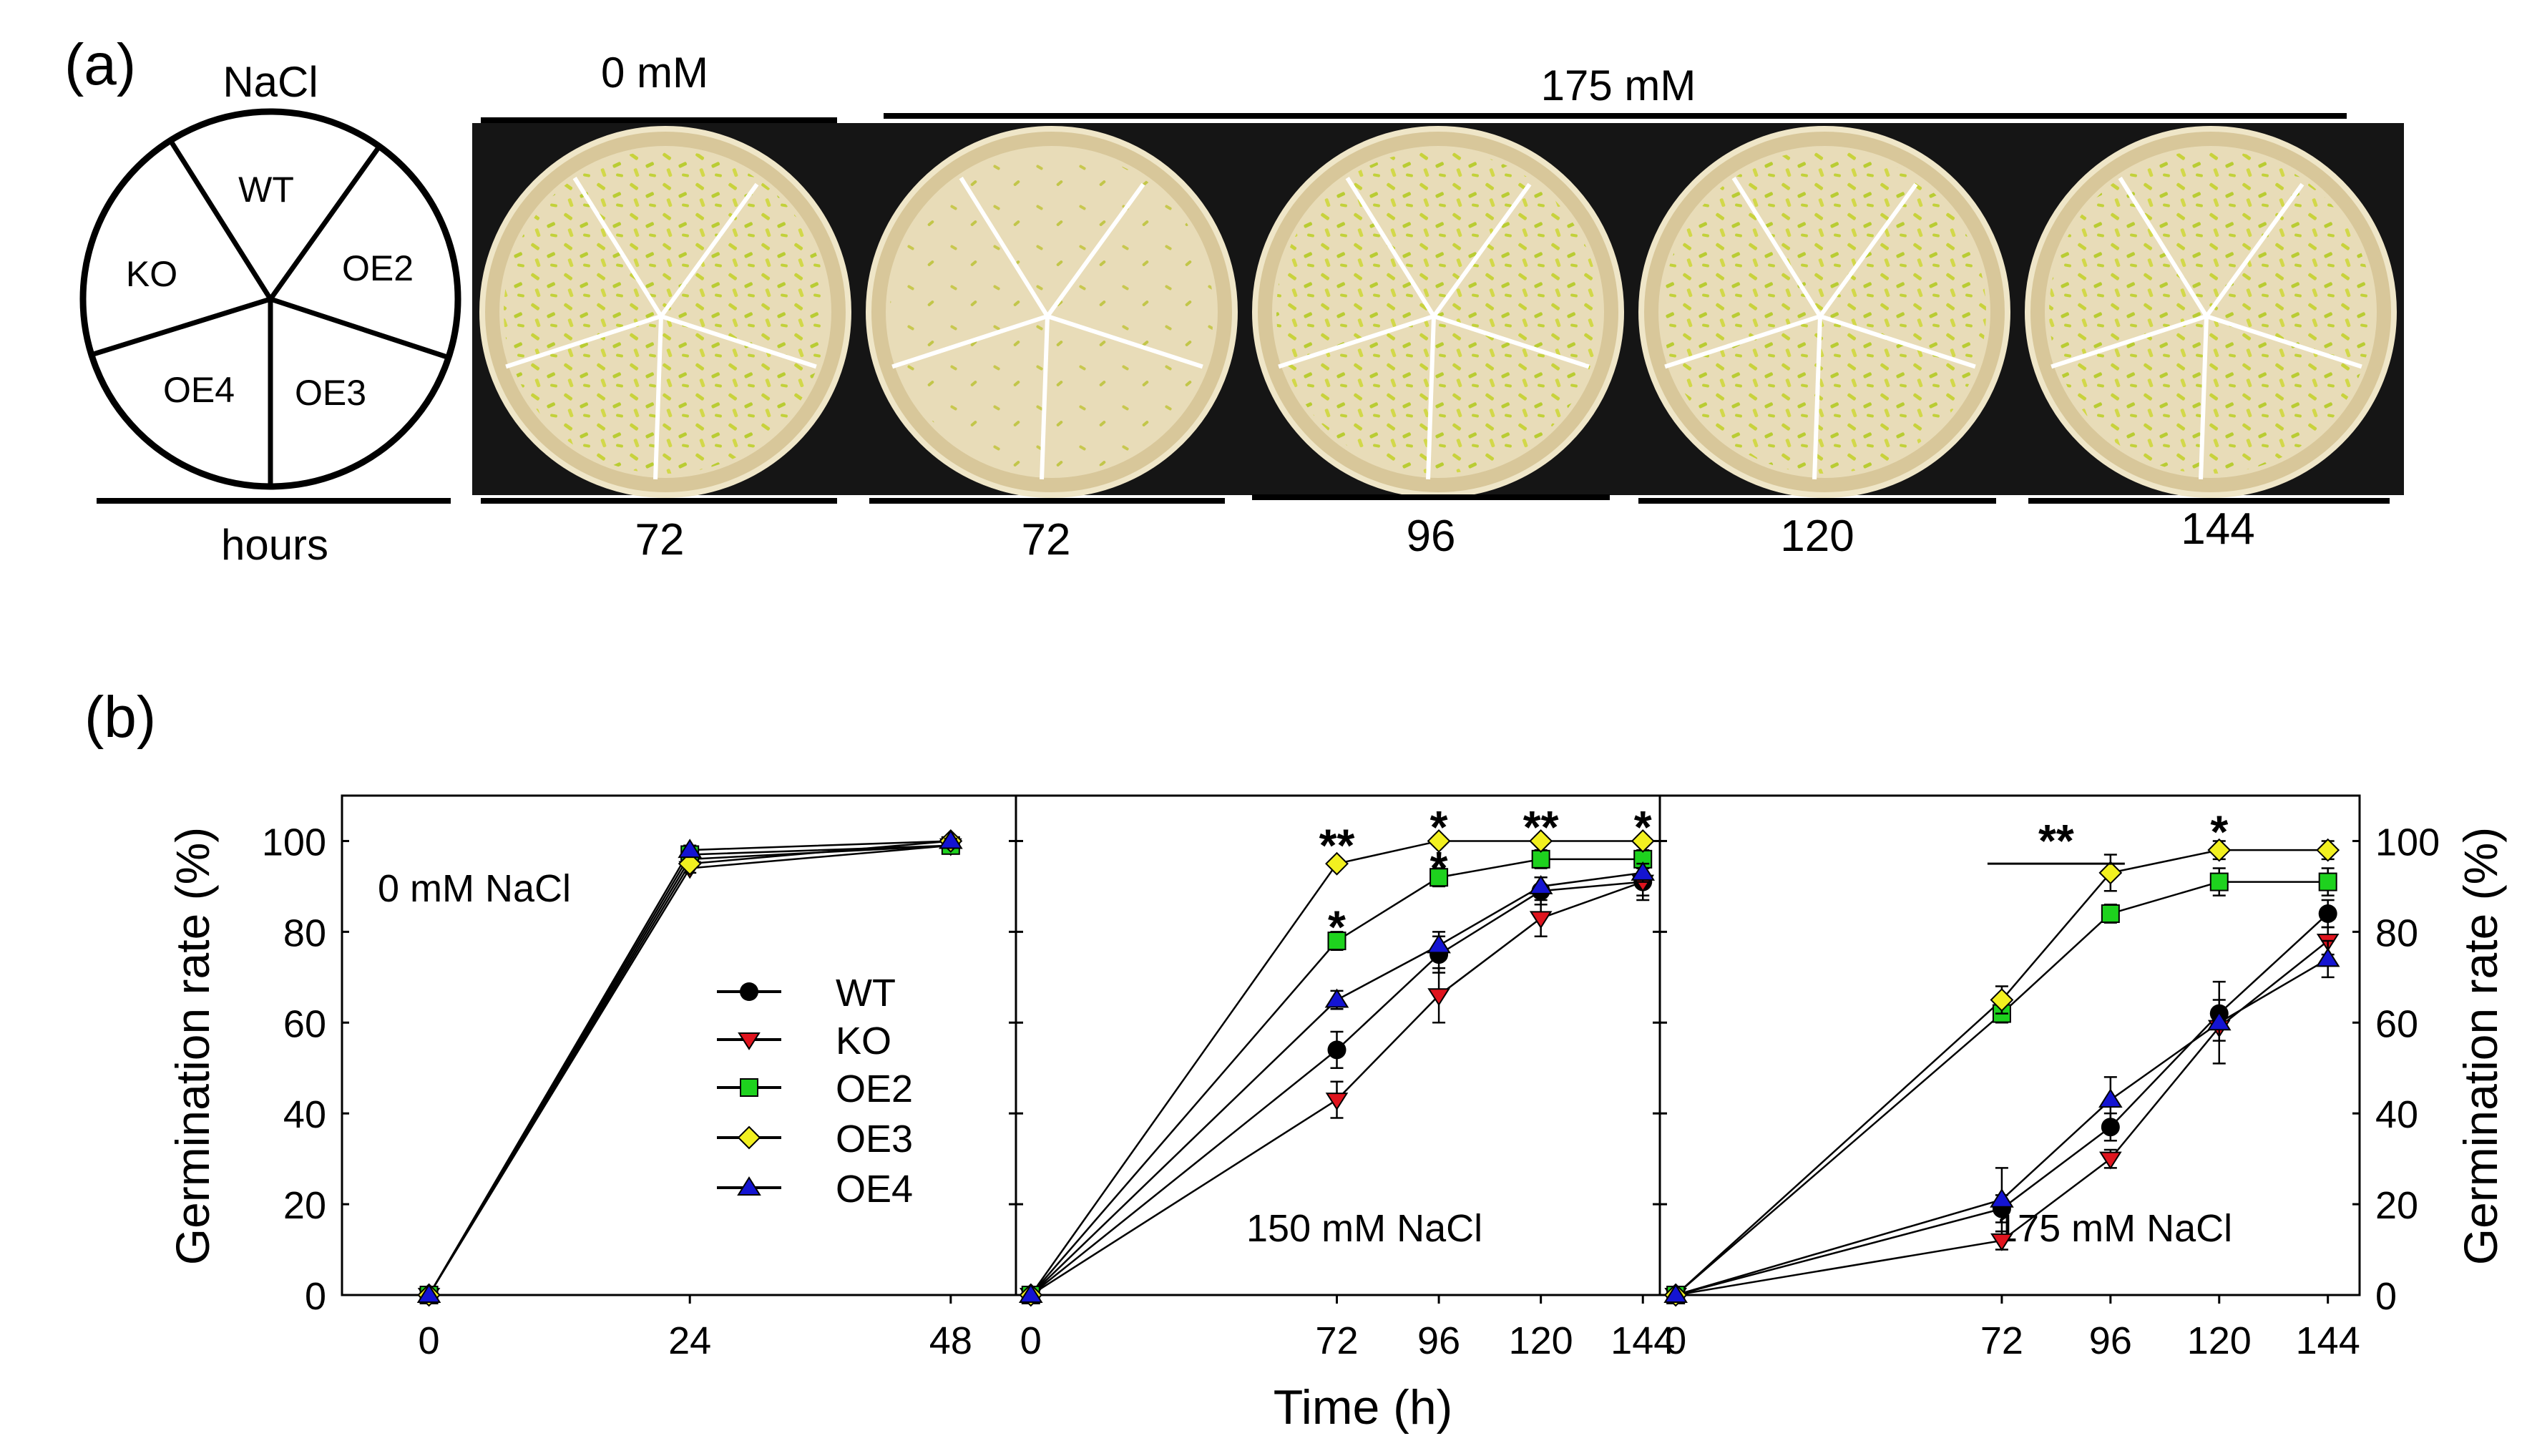 This screenshot has width=2527, height=1456. Describe the element at coordinates (874, 1189) in the screenshot. I see `legend-label-oe4: OE4` at that location.